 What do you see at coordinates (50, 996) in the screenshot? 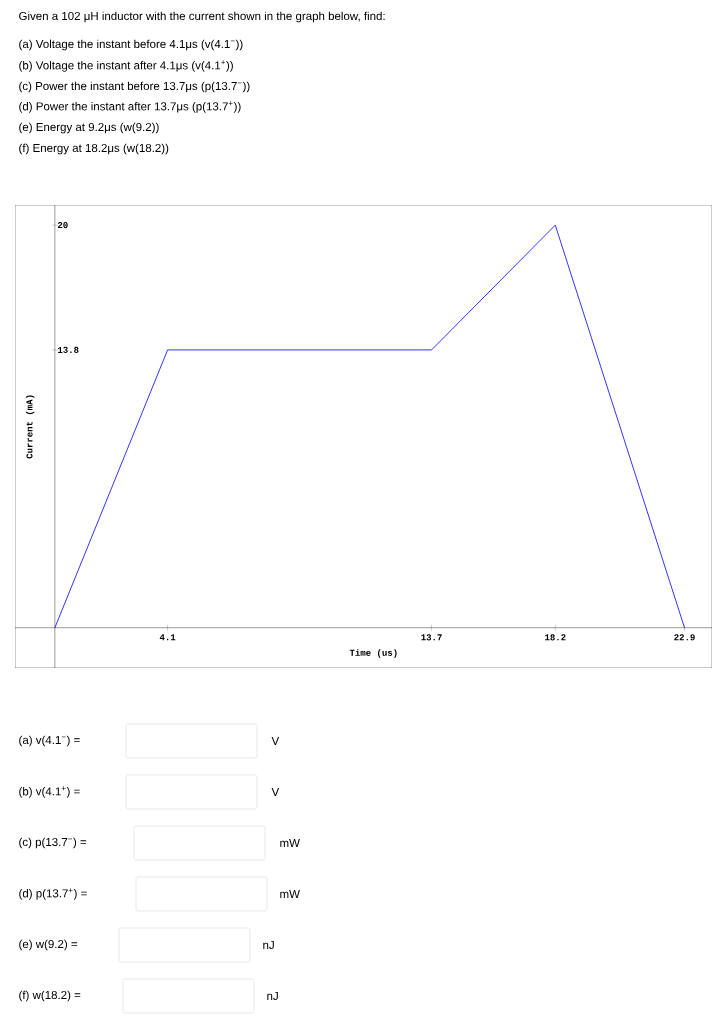
I see `text: (f) w(18.2) =` at bounding box center [50, 996].